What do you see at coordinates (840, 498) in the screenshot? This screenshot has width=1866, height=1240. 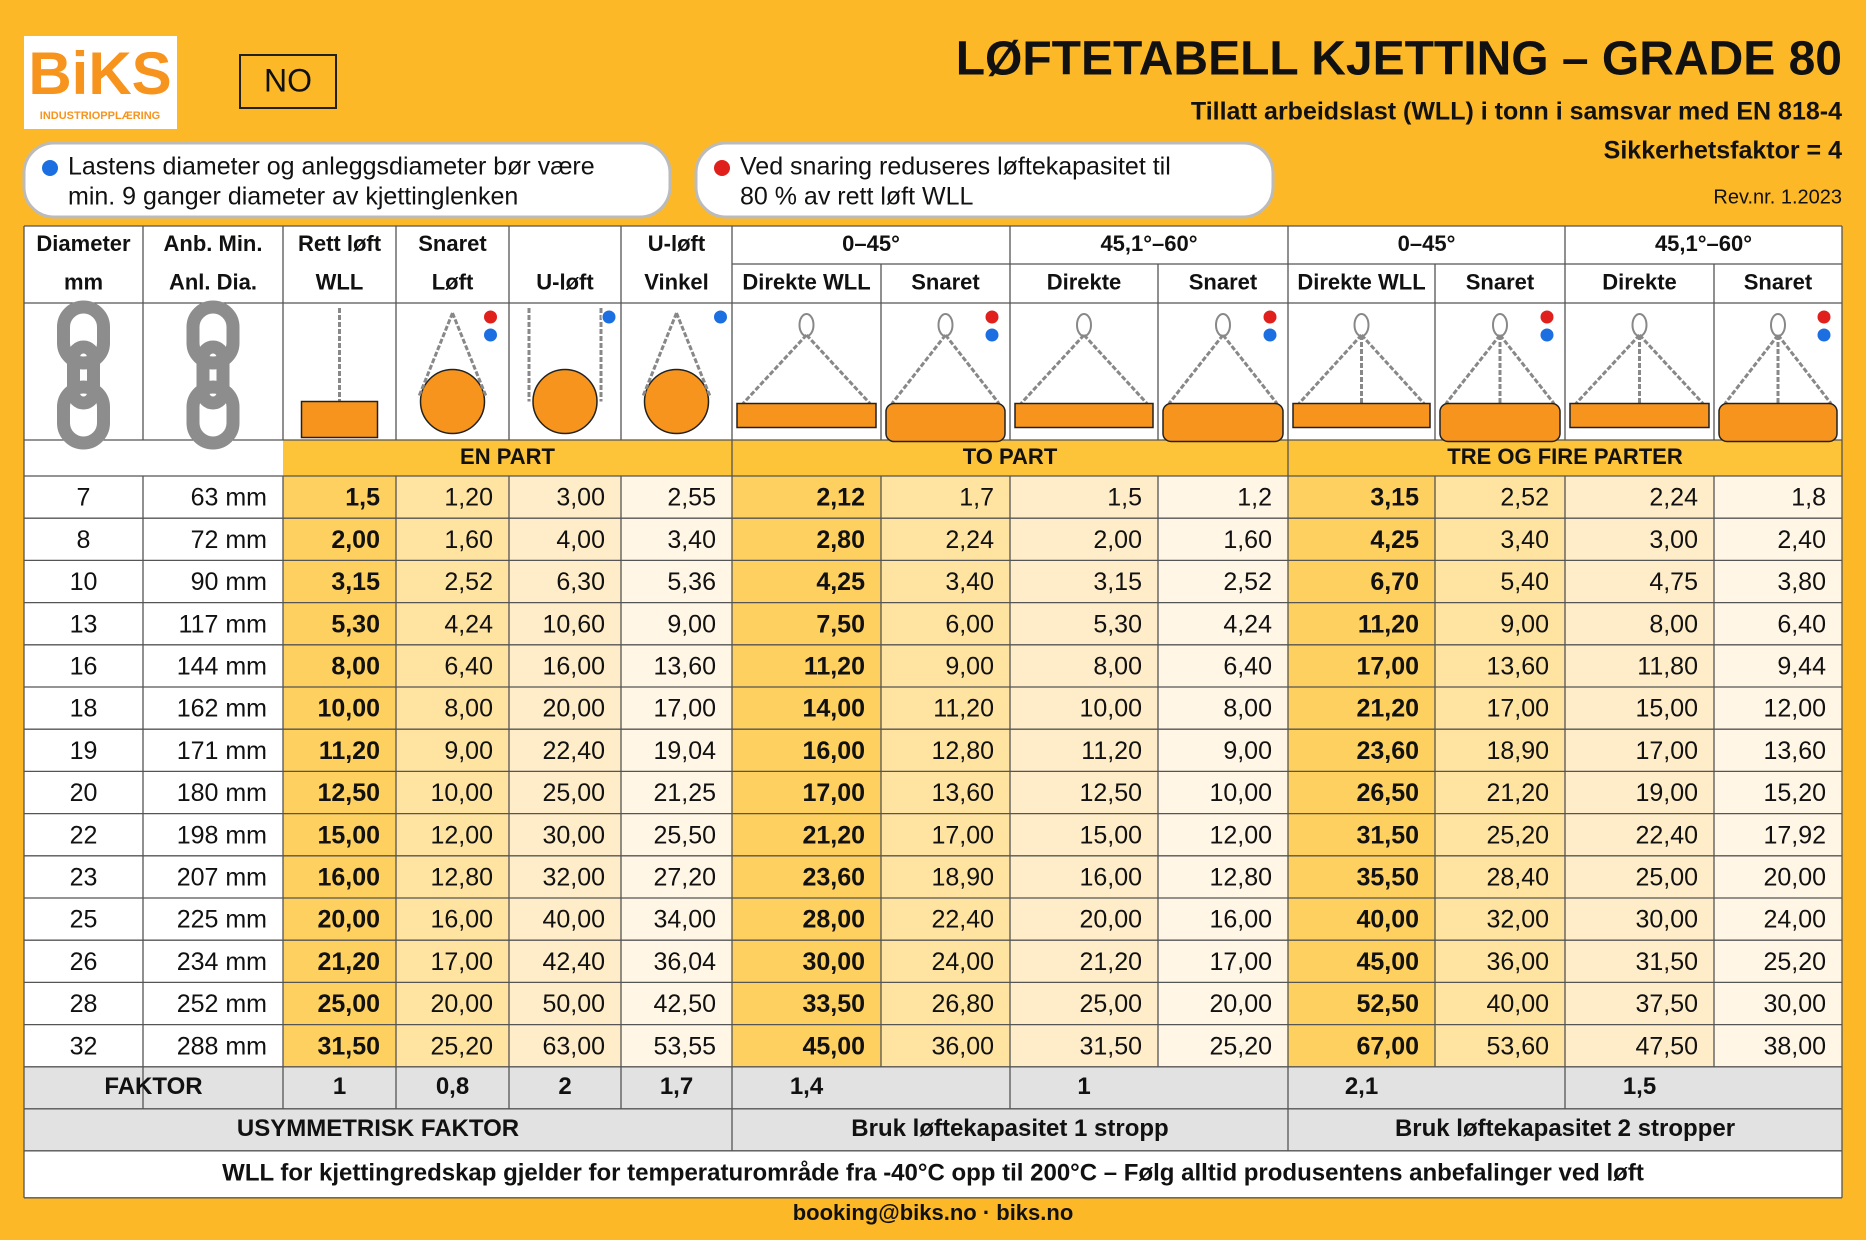 I see `cell: 2,12` at bounding box center [840, 498].